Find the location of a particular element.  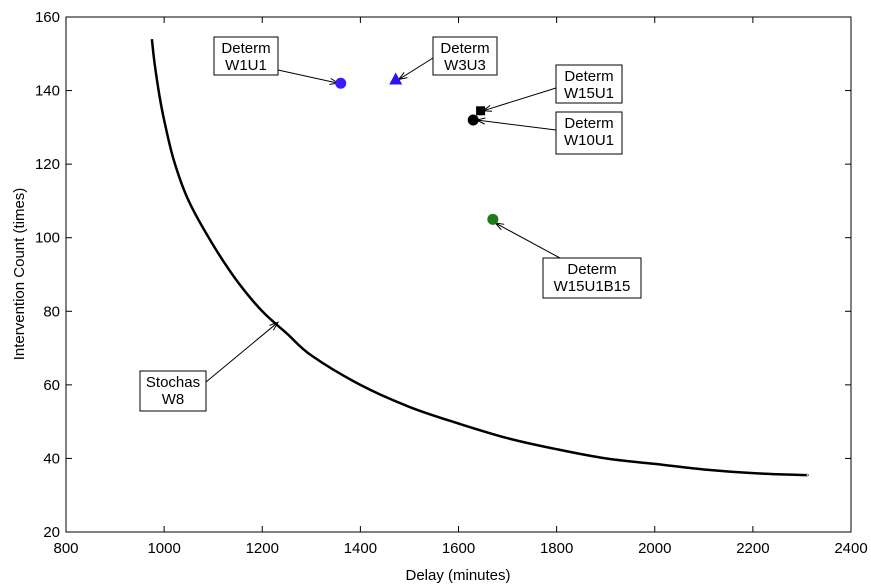

annotation-line2: W10U1 is located at coordinates (589, 140).